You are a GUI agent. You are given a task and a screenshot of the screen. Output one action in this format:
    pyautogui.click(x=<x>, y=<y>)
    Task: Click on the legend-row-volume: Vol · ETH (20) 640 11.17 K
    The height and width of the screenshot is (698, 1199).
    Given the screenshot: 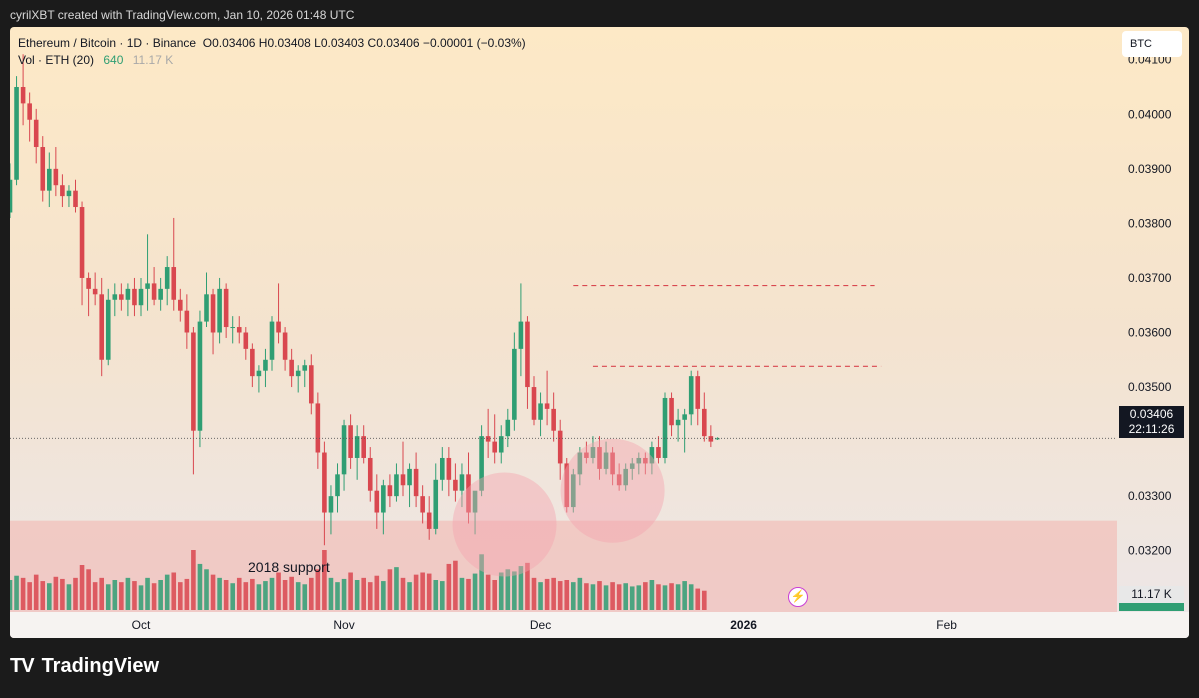 What is the action you would take?
    pyautogui.click(x=272, y=60)
    